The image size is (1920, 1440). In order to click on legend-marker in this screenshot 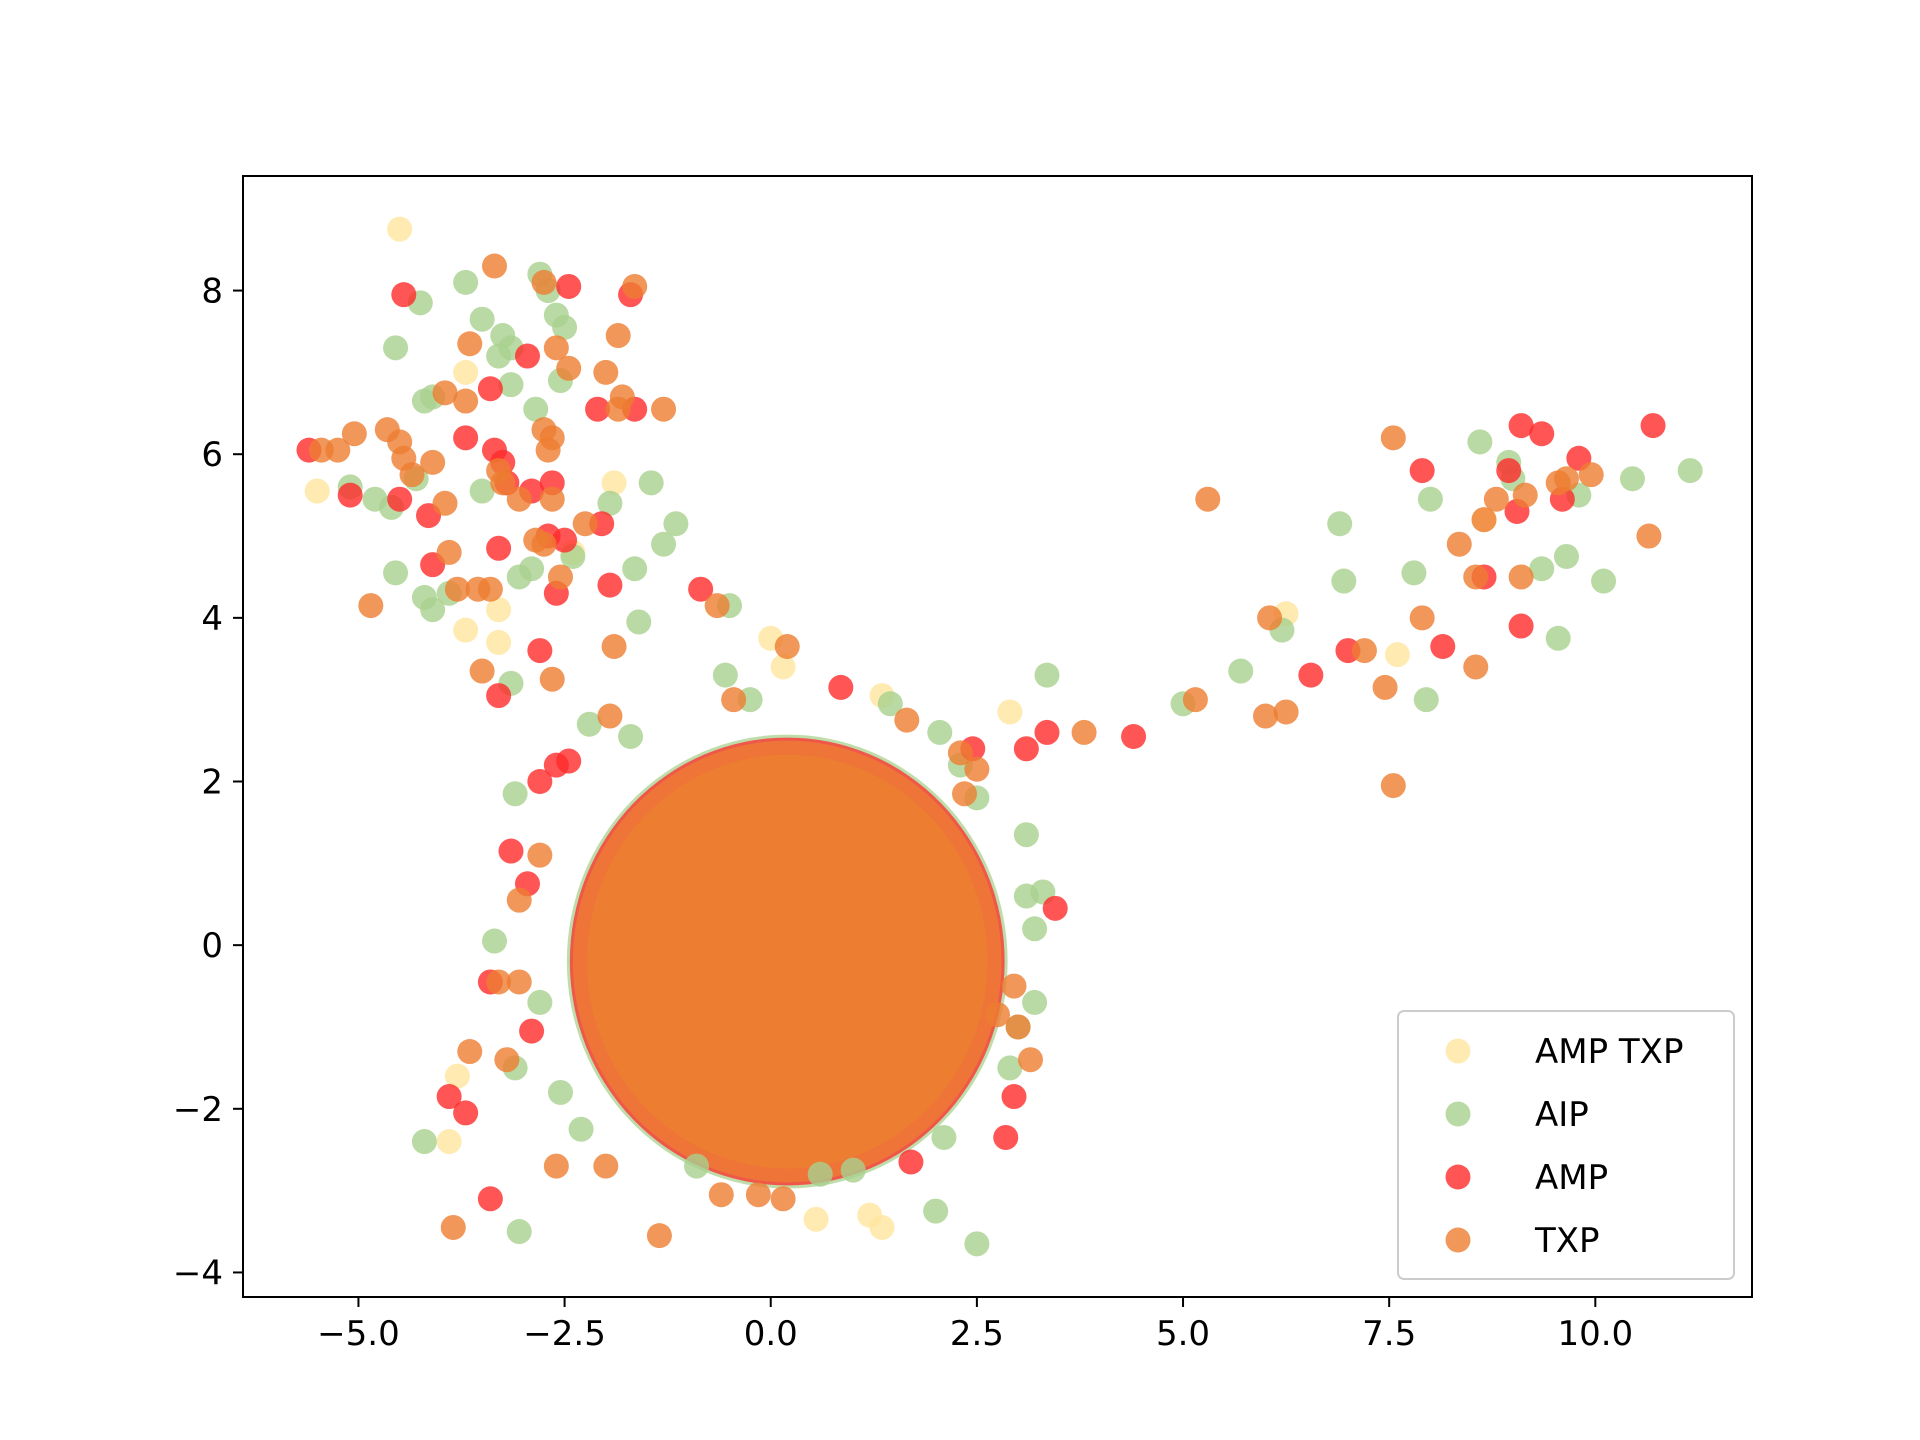, I will do `click(1458, 1240)`.